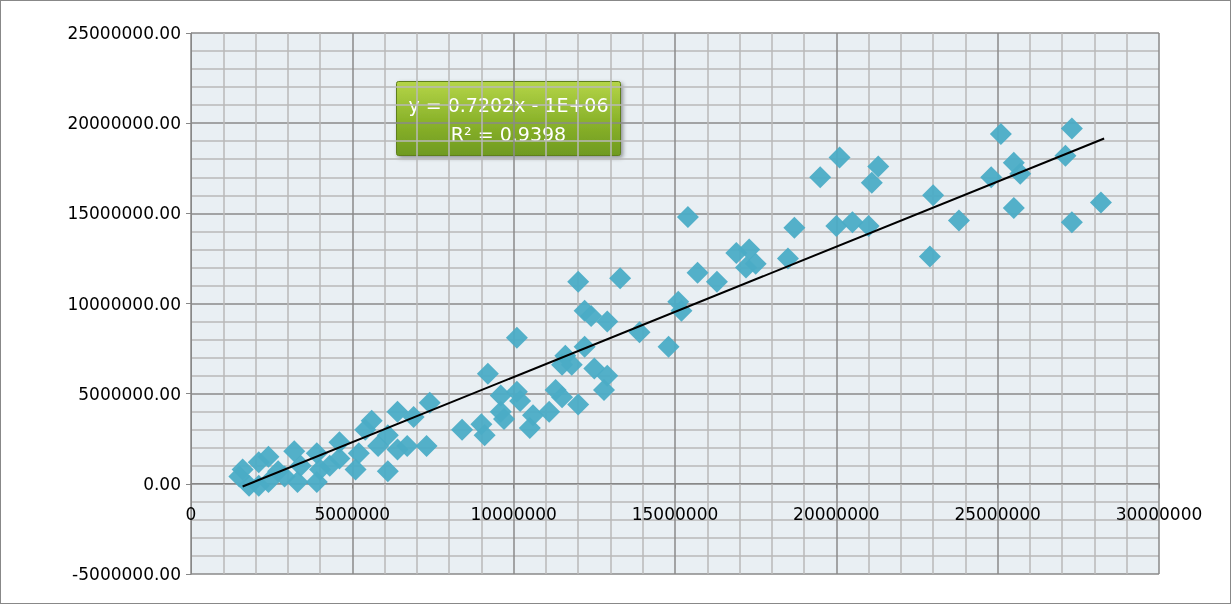  Describe the element at coordinates (124, 213) in the screenshot. I see `y-tick-label: 15000000.00` at that location.